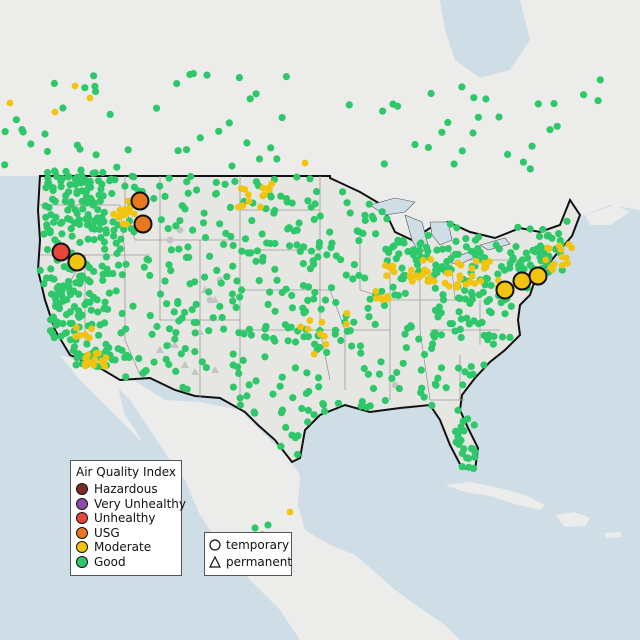 The image size is (640, 640). What do you see at coordinates (82, 503) in the screenshot?
I see `very-unhealthy-swatch-icon` at bounding box center [82, 503].